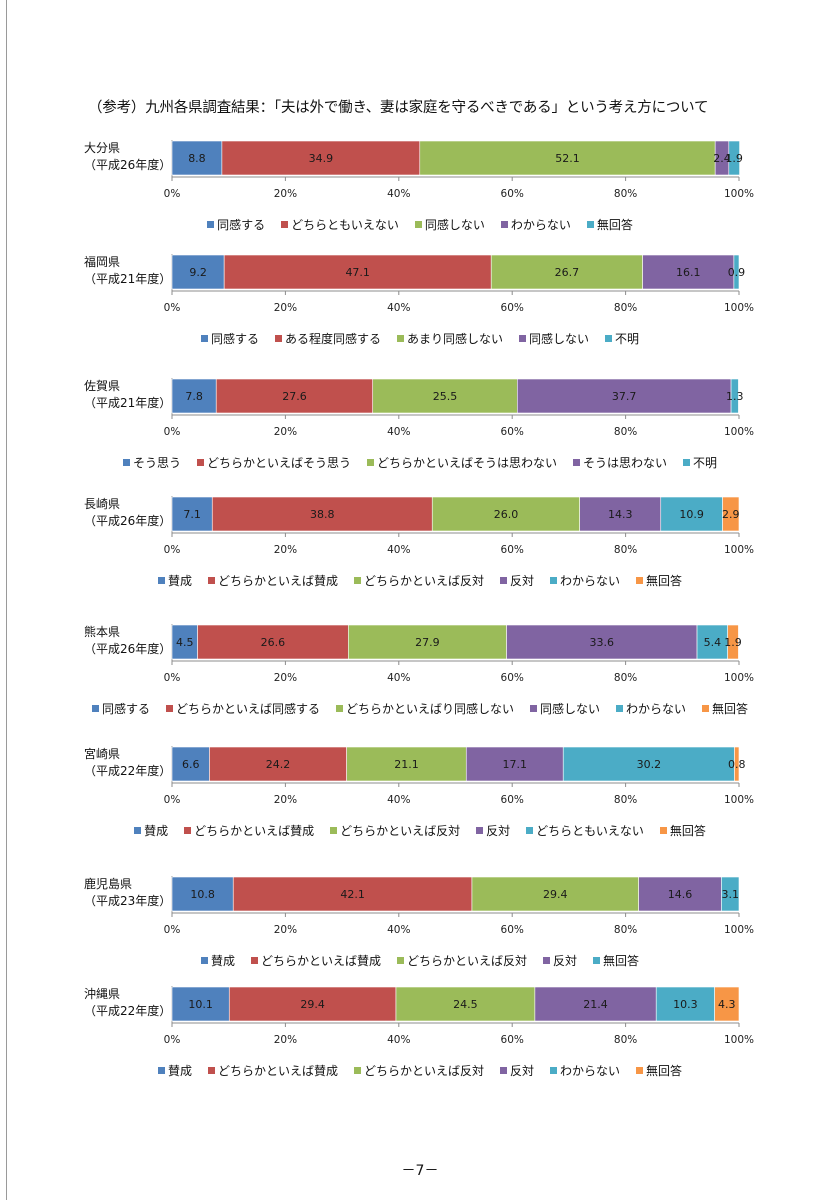  What do you see at coordinates (272, 1070) in the screenshot?
I see `legend-item: どちらかといえば賛成` at bounding box center [272, 1070].